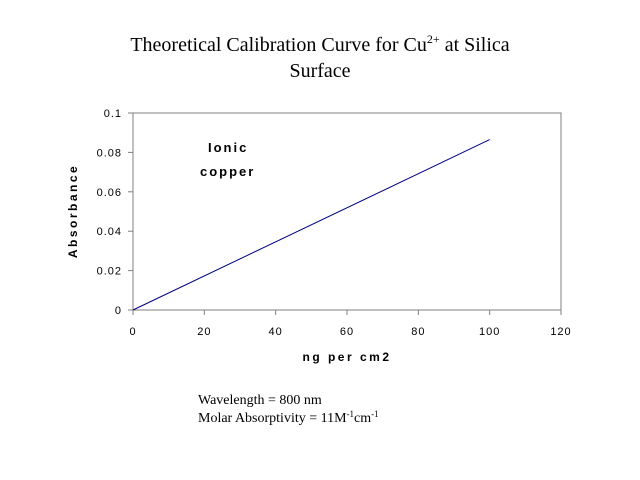 The image size is (640, 480). What do you see at coordinates (363, 418) in the screenshot?
I see `molar-mid: cm` at bounding box center [363, 418].